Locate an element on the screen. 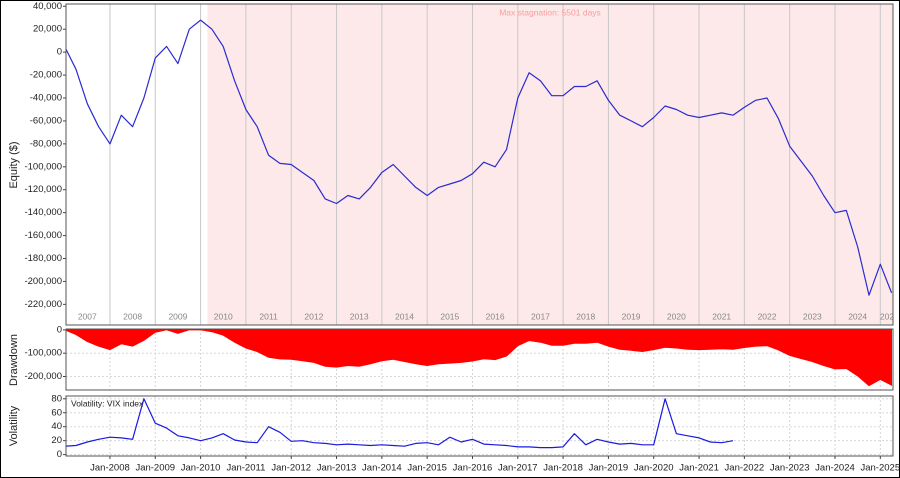 This screenshot has width=900, height=478. year-label: 2013 is located at coordinates (359, 316).